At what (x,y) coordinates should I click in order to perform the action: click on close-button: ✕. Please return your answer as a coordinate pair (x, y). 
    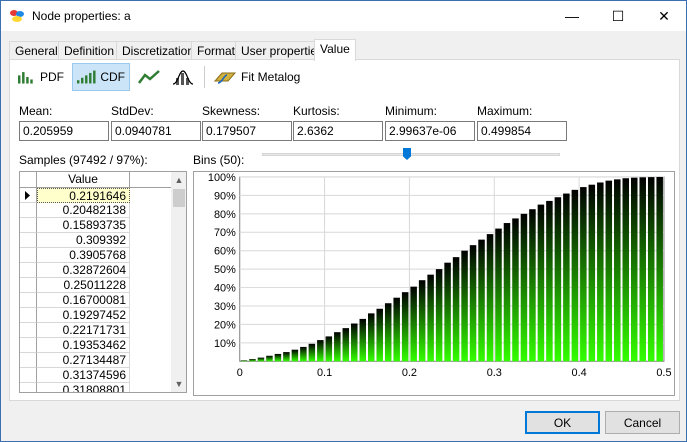
    Looking at the image, I should click on (664, 15).